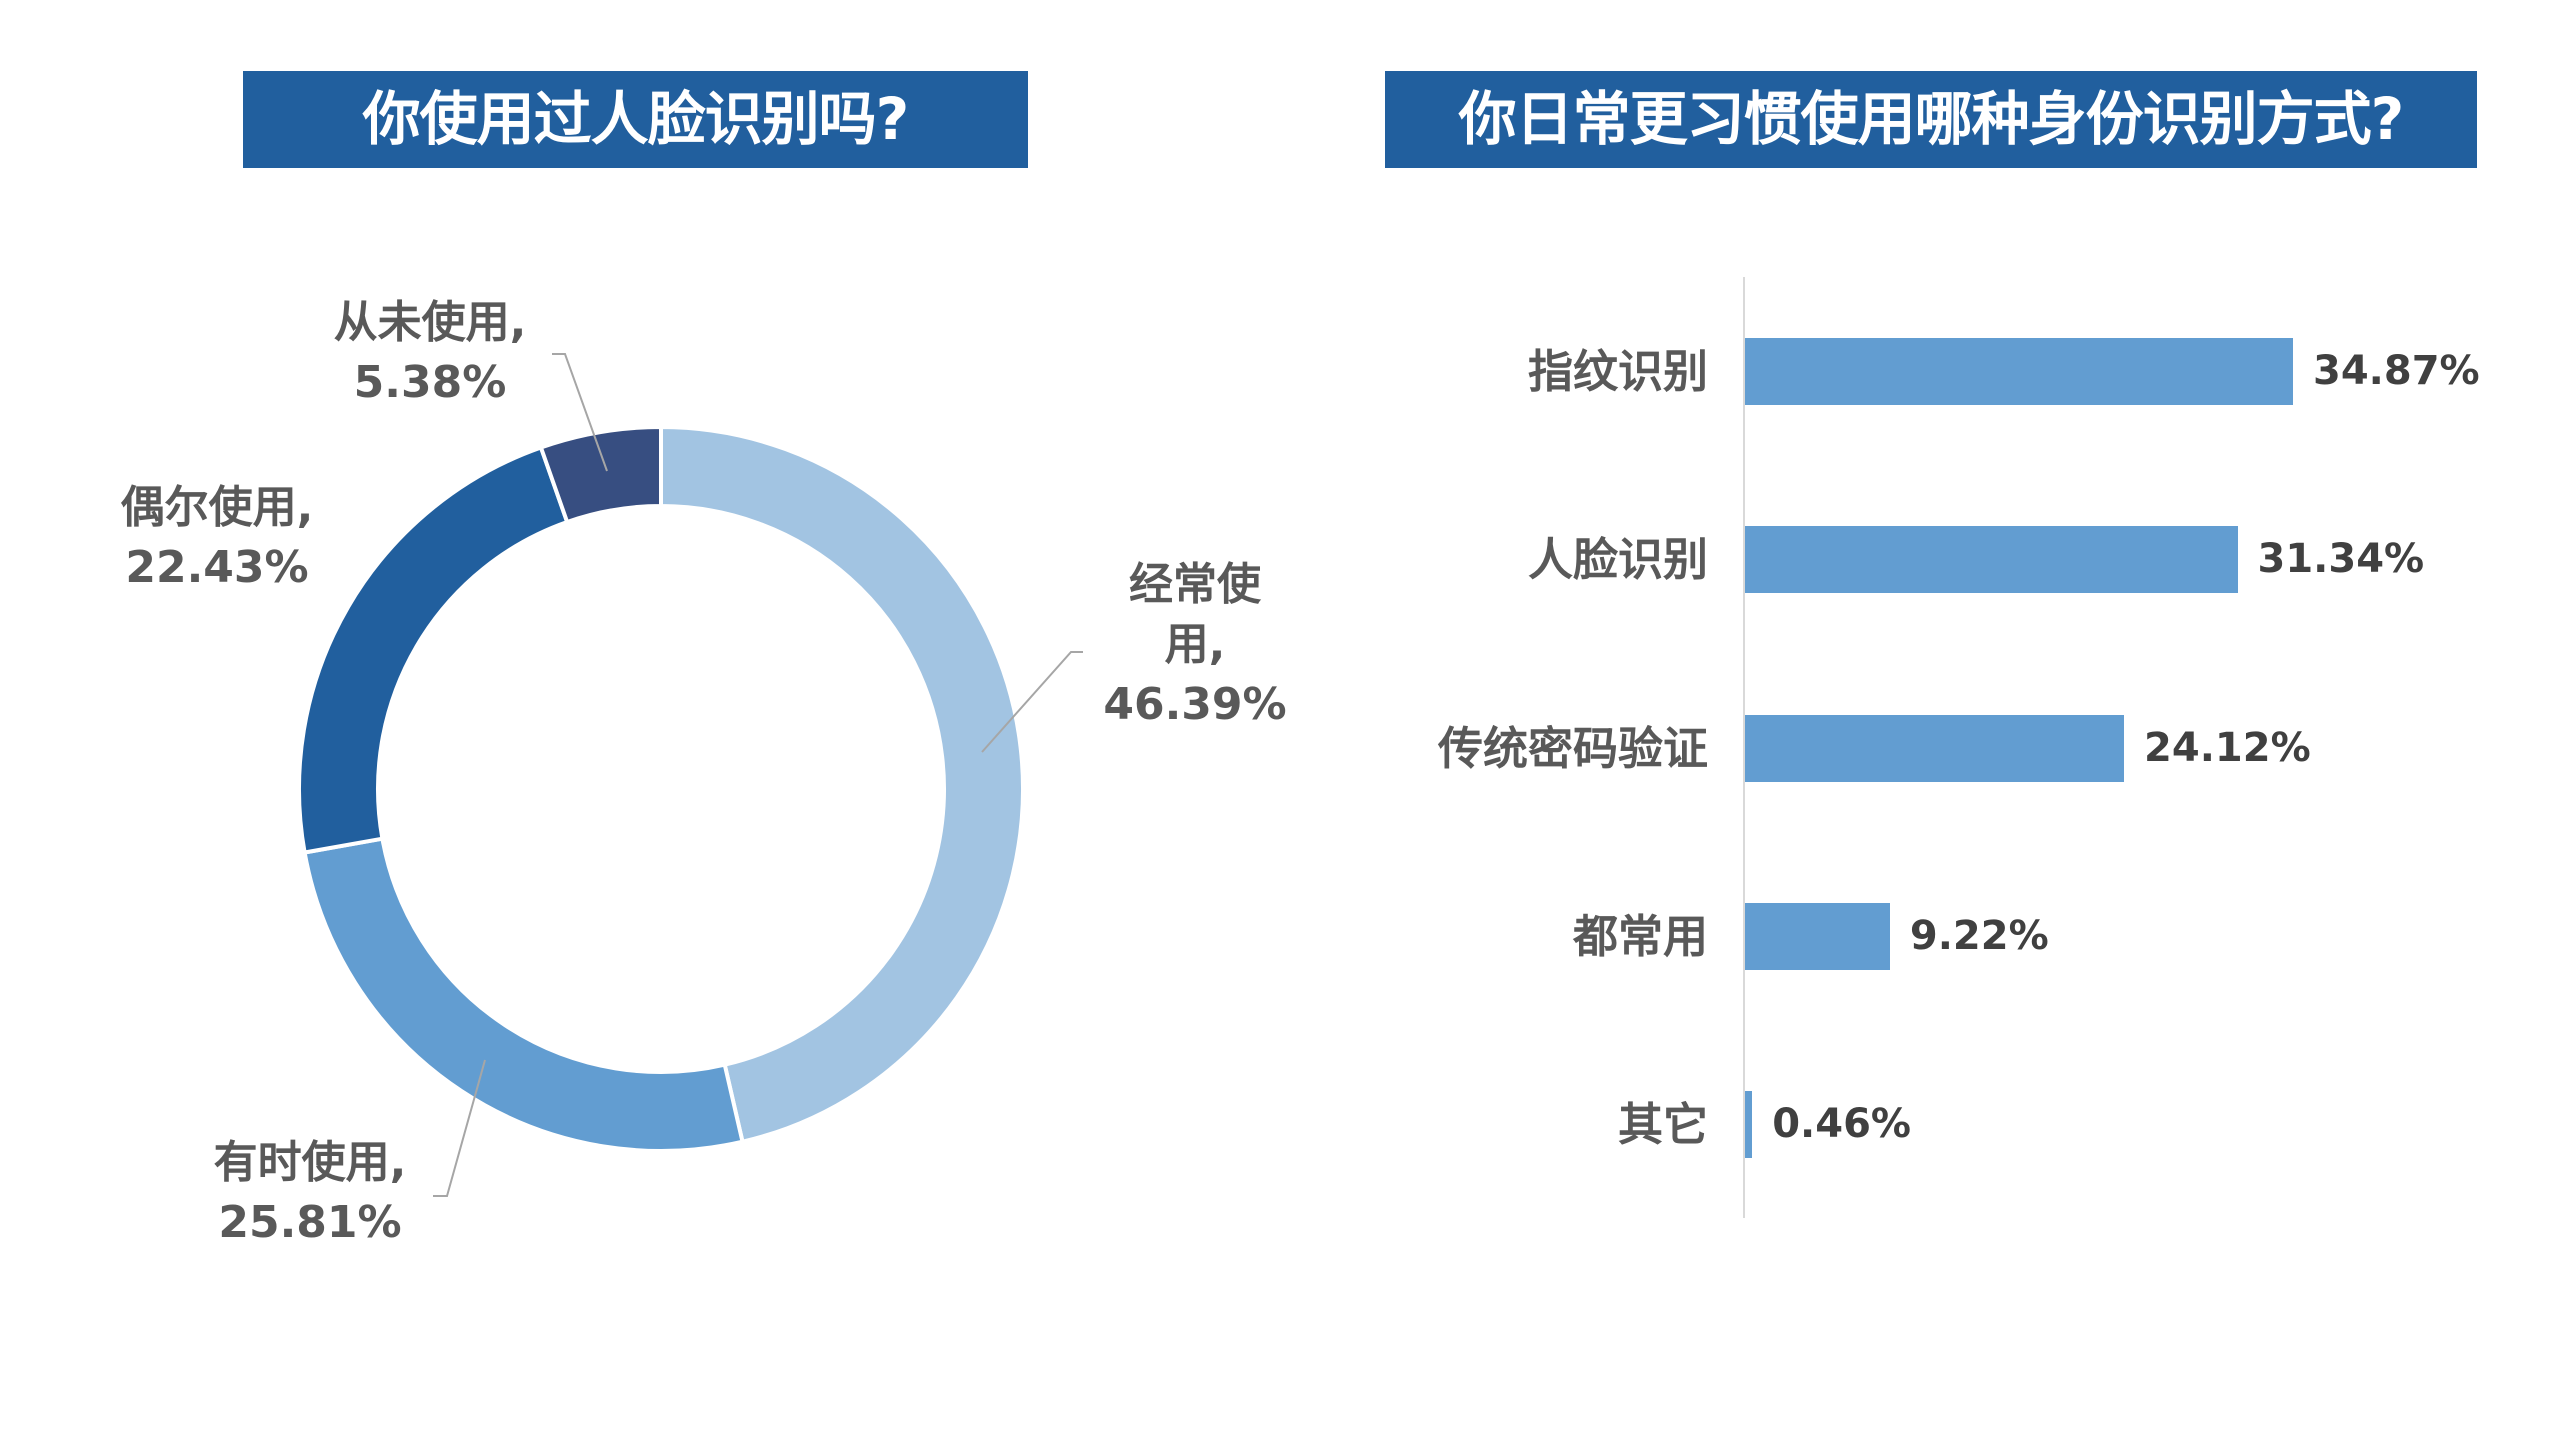 The height and width of the screenshot is (1440, 2560). What do you see at coordinates (1935, 748) in the screenshot?
I see `bar-password` at bounding box center [1935, 748].